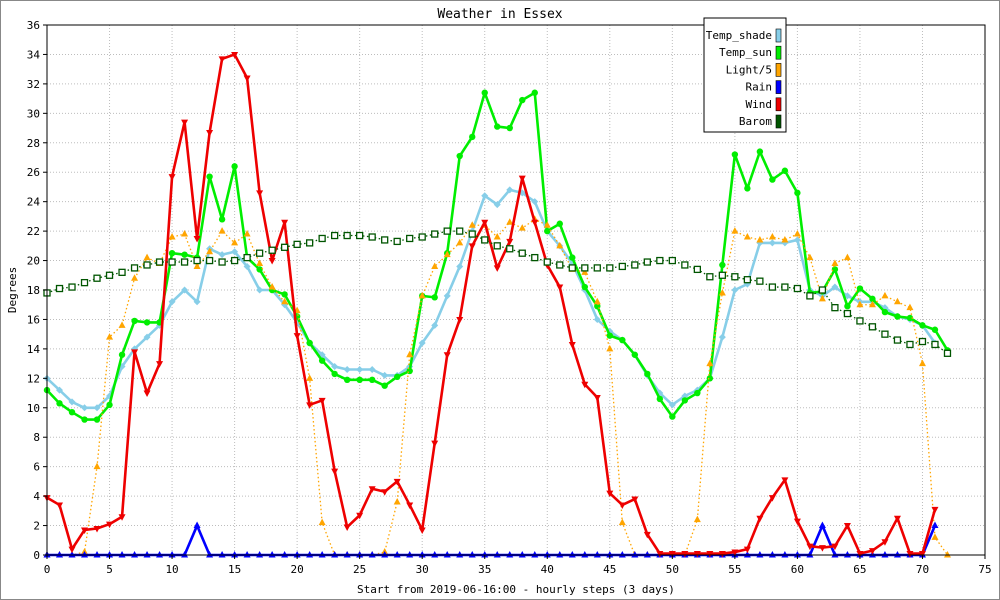 The width and height of the screenshot is (1000, 600). I want to click on legend-label-light-5: Light/5, so click(749, 69).